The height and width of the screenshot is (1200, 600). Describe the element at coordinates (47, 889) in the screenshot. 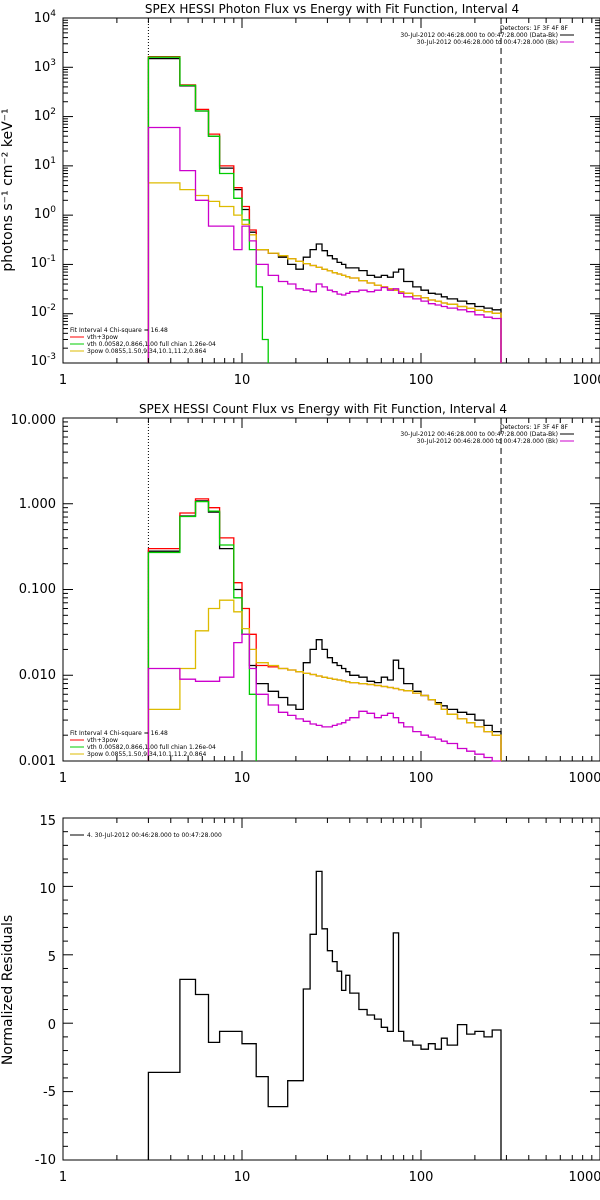

I see `y-tick-label: 10` at that location.